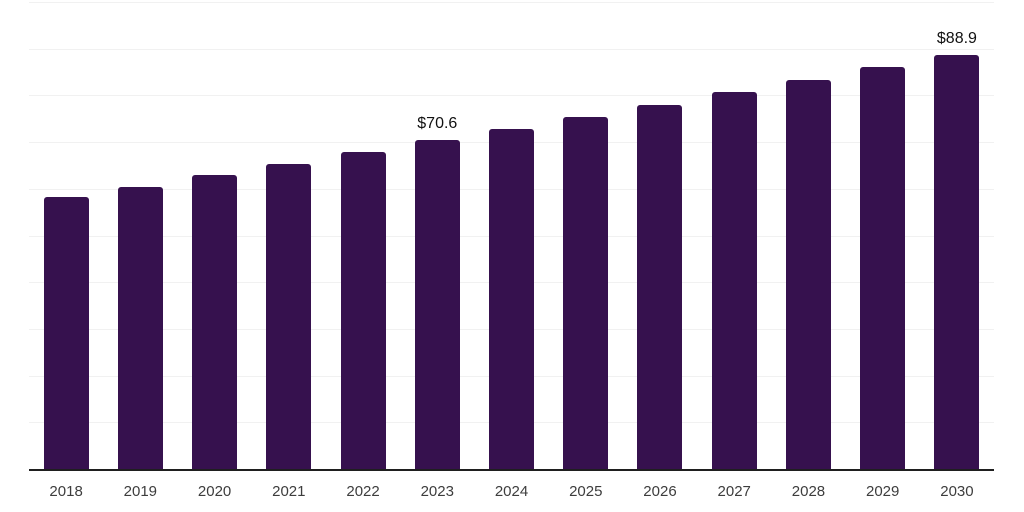 This screenshot has width=1024, height=512. I want to click on bar-2027, so click(734, 281).